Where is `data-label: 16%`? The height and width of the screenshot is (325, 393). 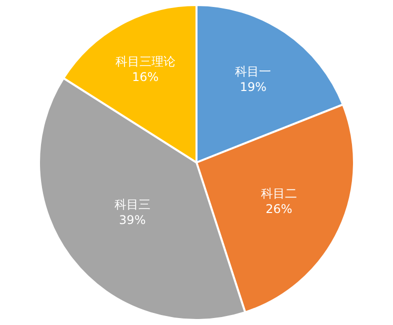 data-label: 16% is located at coordinates (145, 77).